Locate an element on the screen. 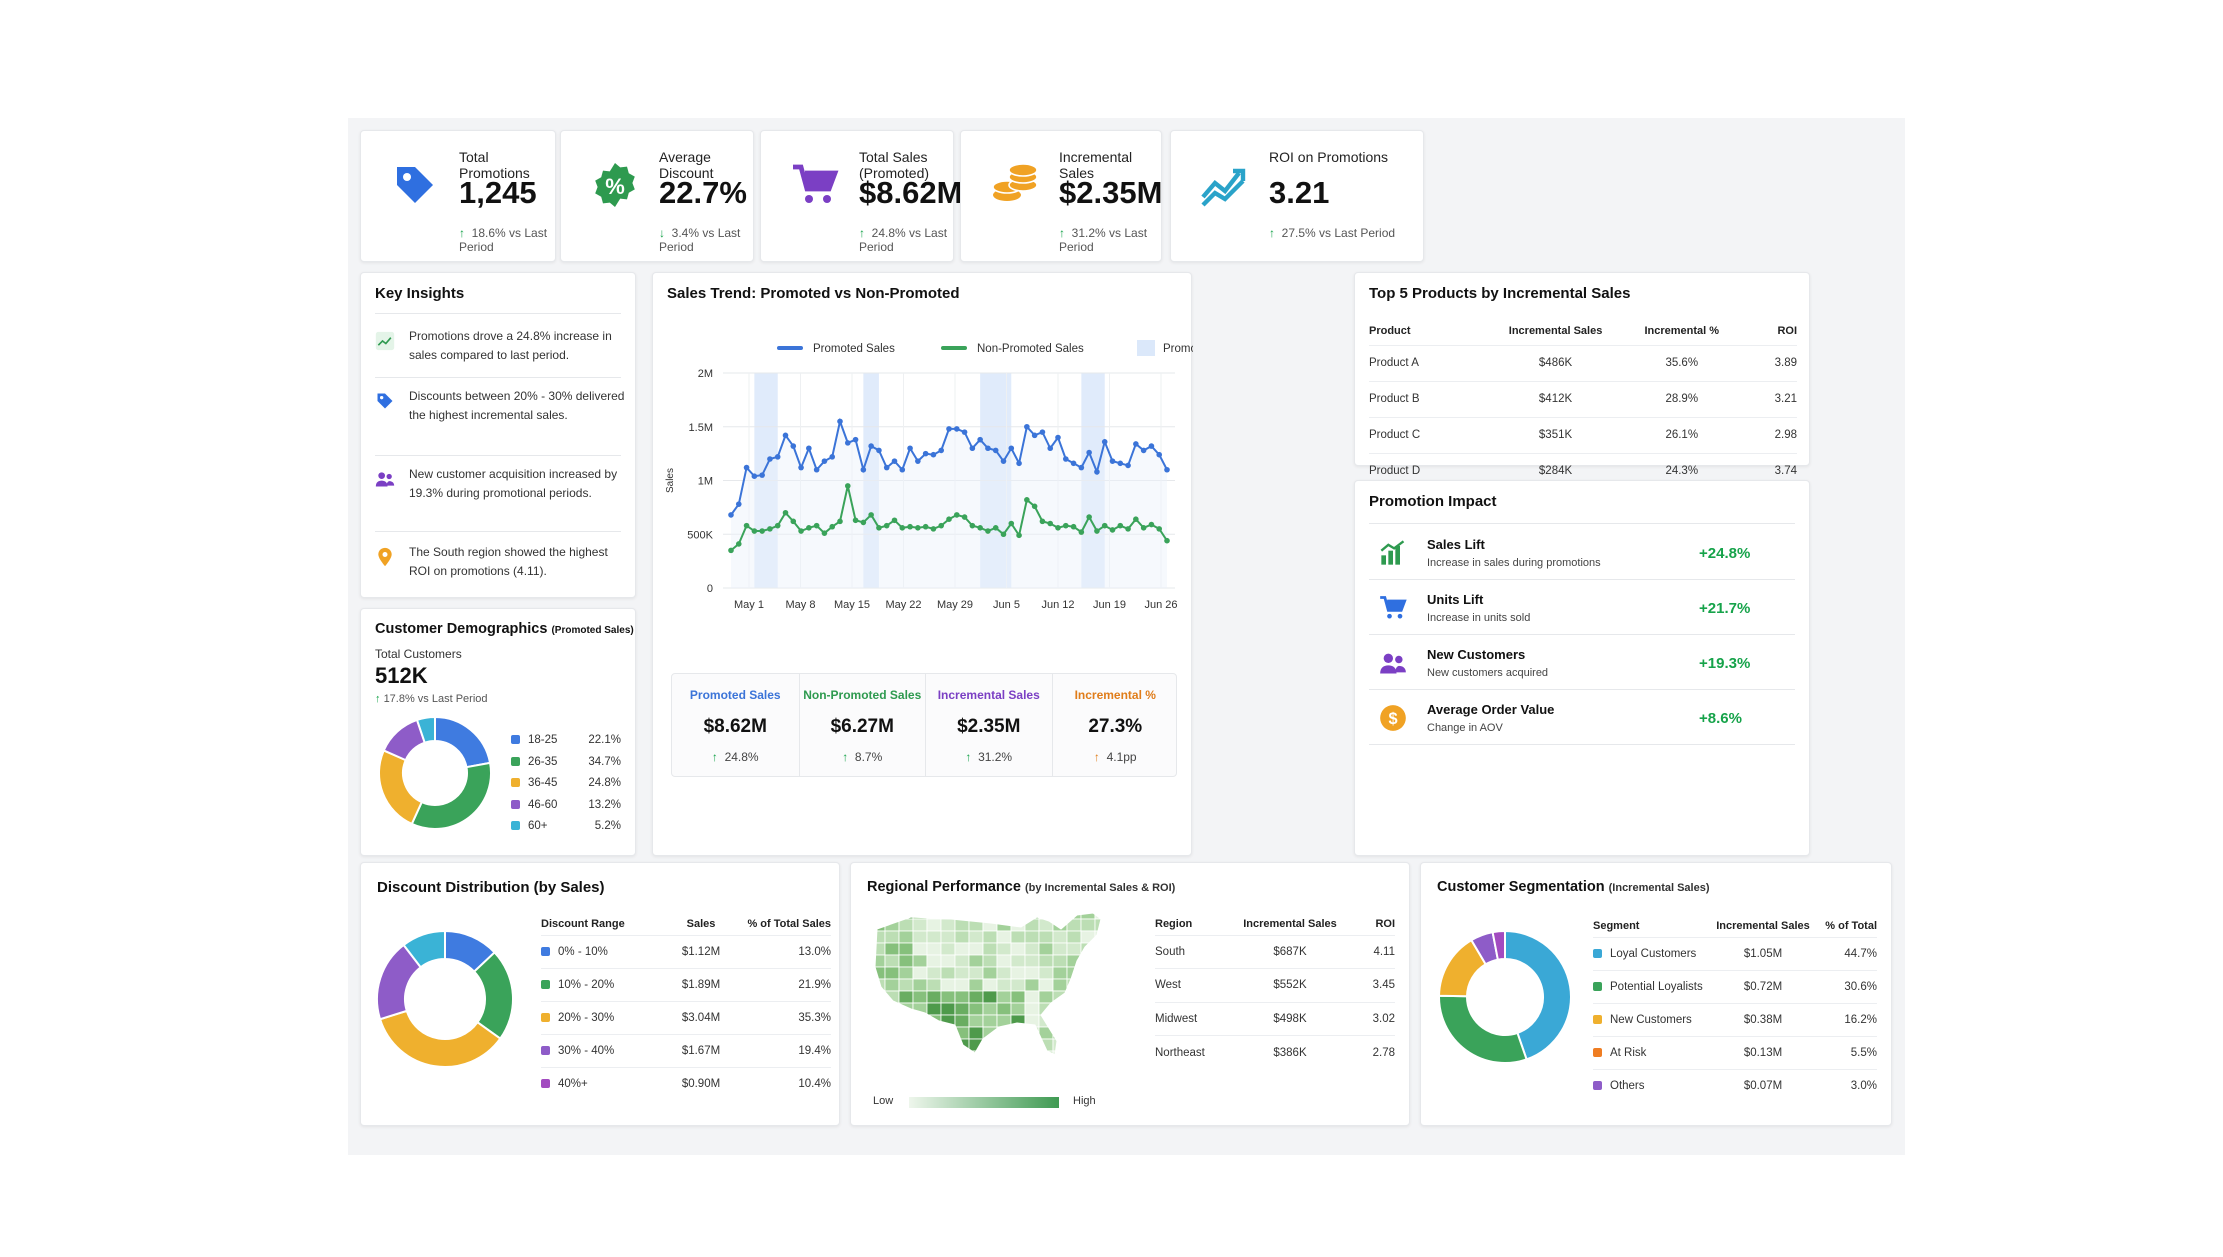 This screenshot has height=1257, width=2223. table-cell: 21.9% is located at coordinates (786, 984).